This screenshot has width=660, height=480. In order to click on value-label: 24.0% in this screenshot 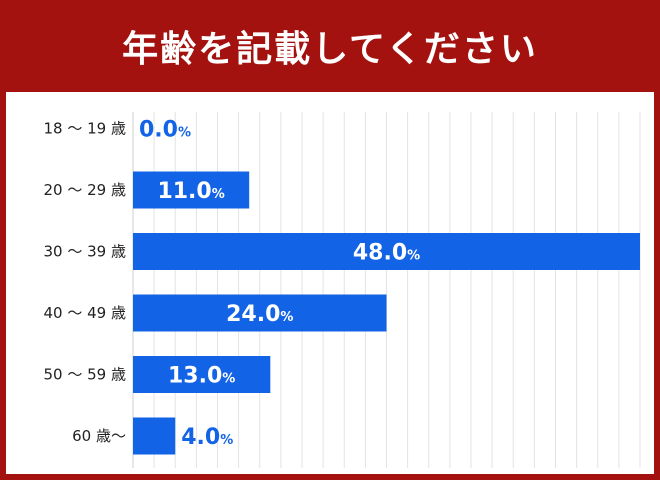, I will do `click(259, 314)`.